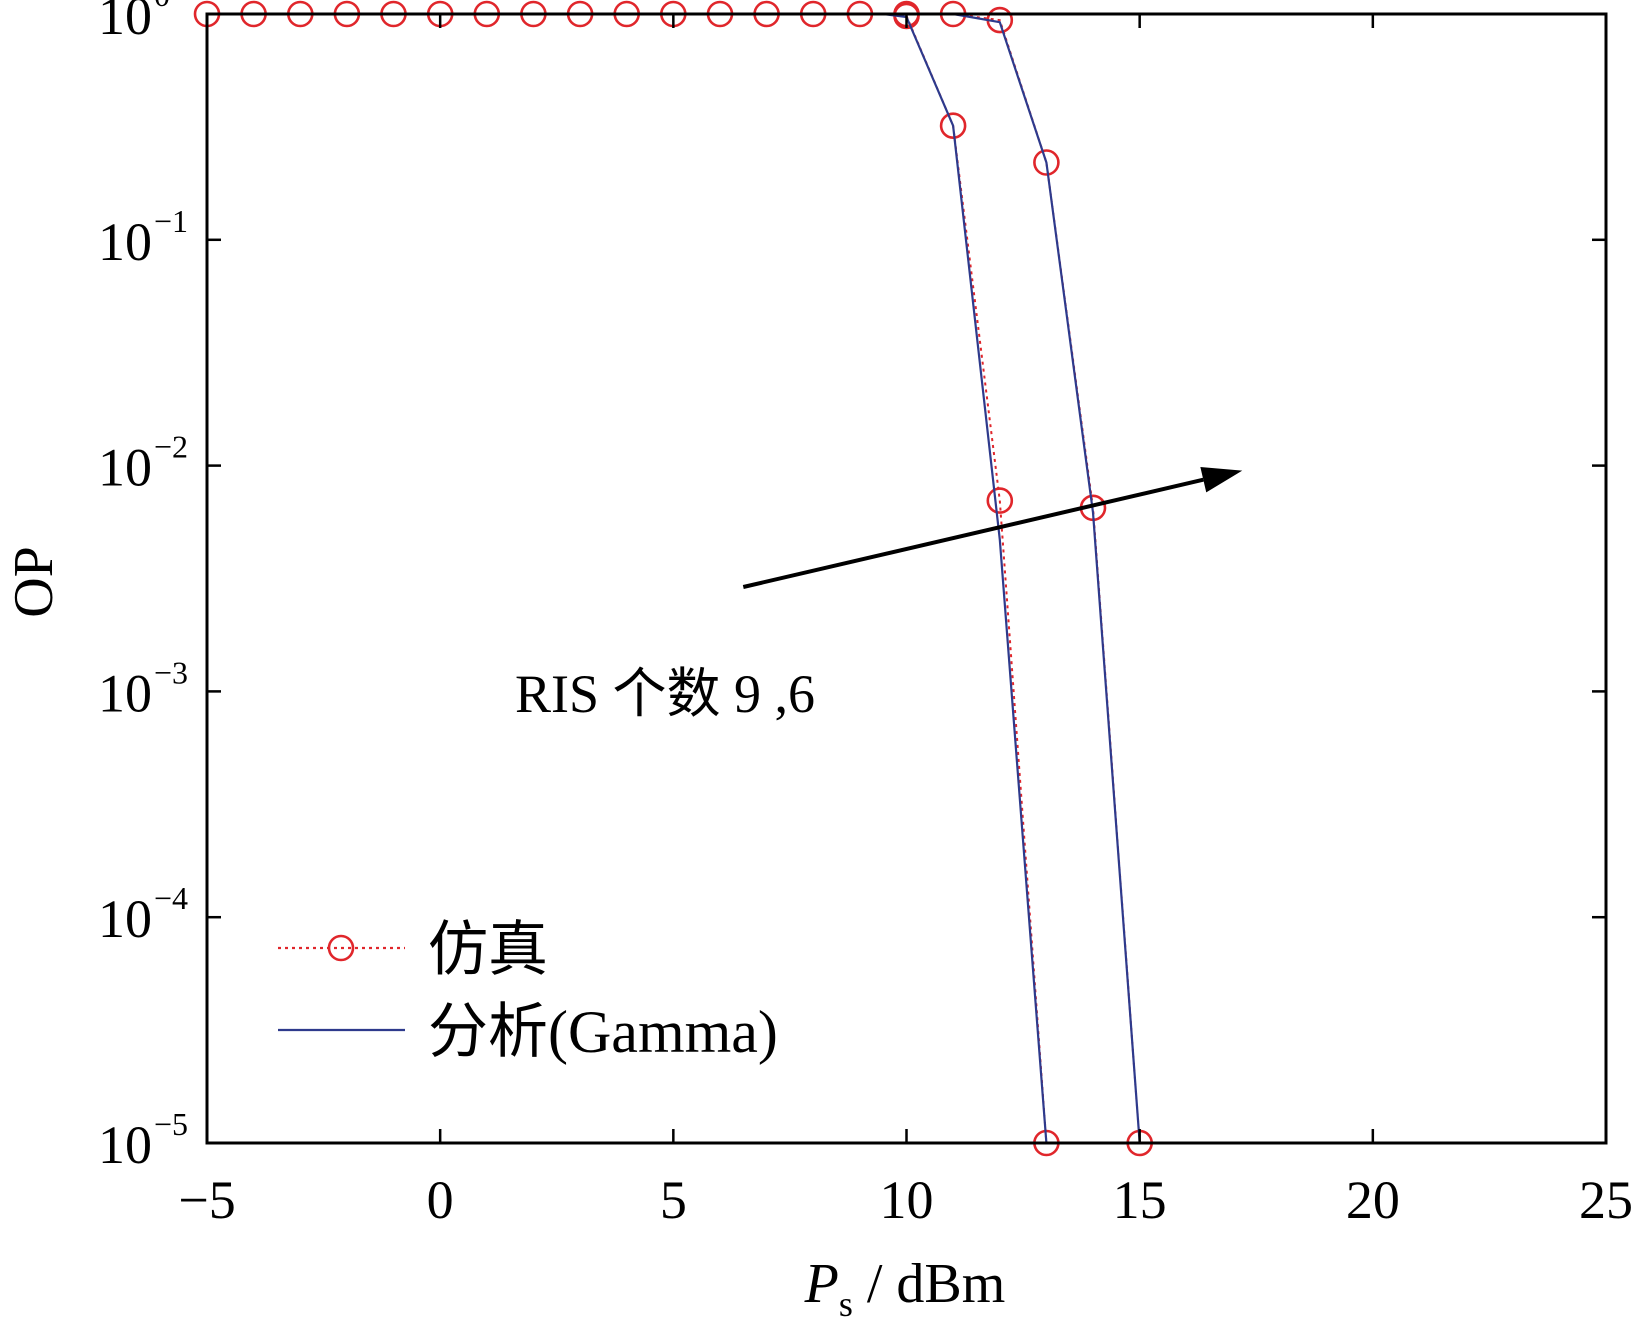 The width and height of the screenshot is (1637, 1318). What do you see at coordinates (162, 6) in the screenshot?
I see `y-tick-exp-0: 0` at bounding box center [162, 6].